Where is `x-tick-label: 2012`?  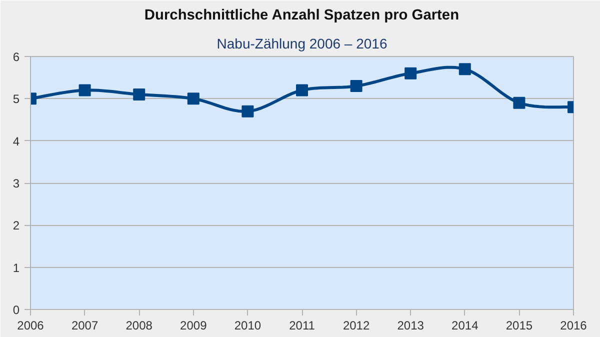
x-tick-label: 2012 is located at coordinates (356, 325).